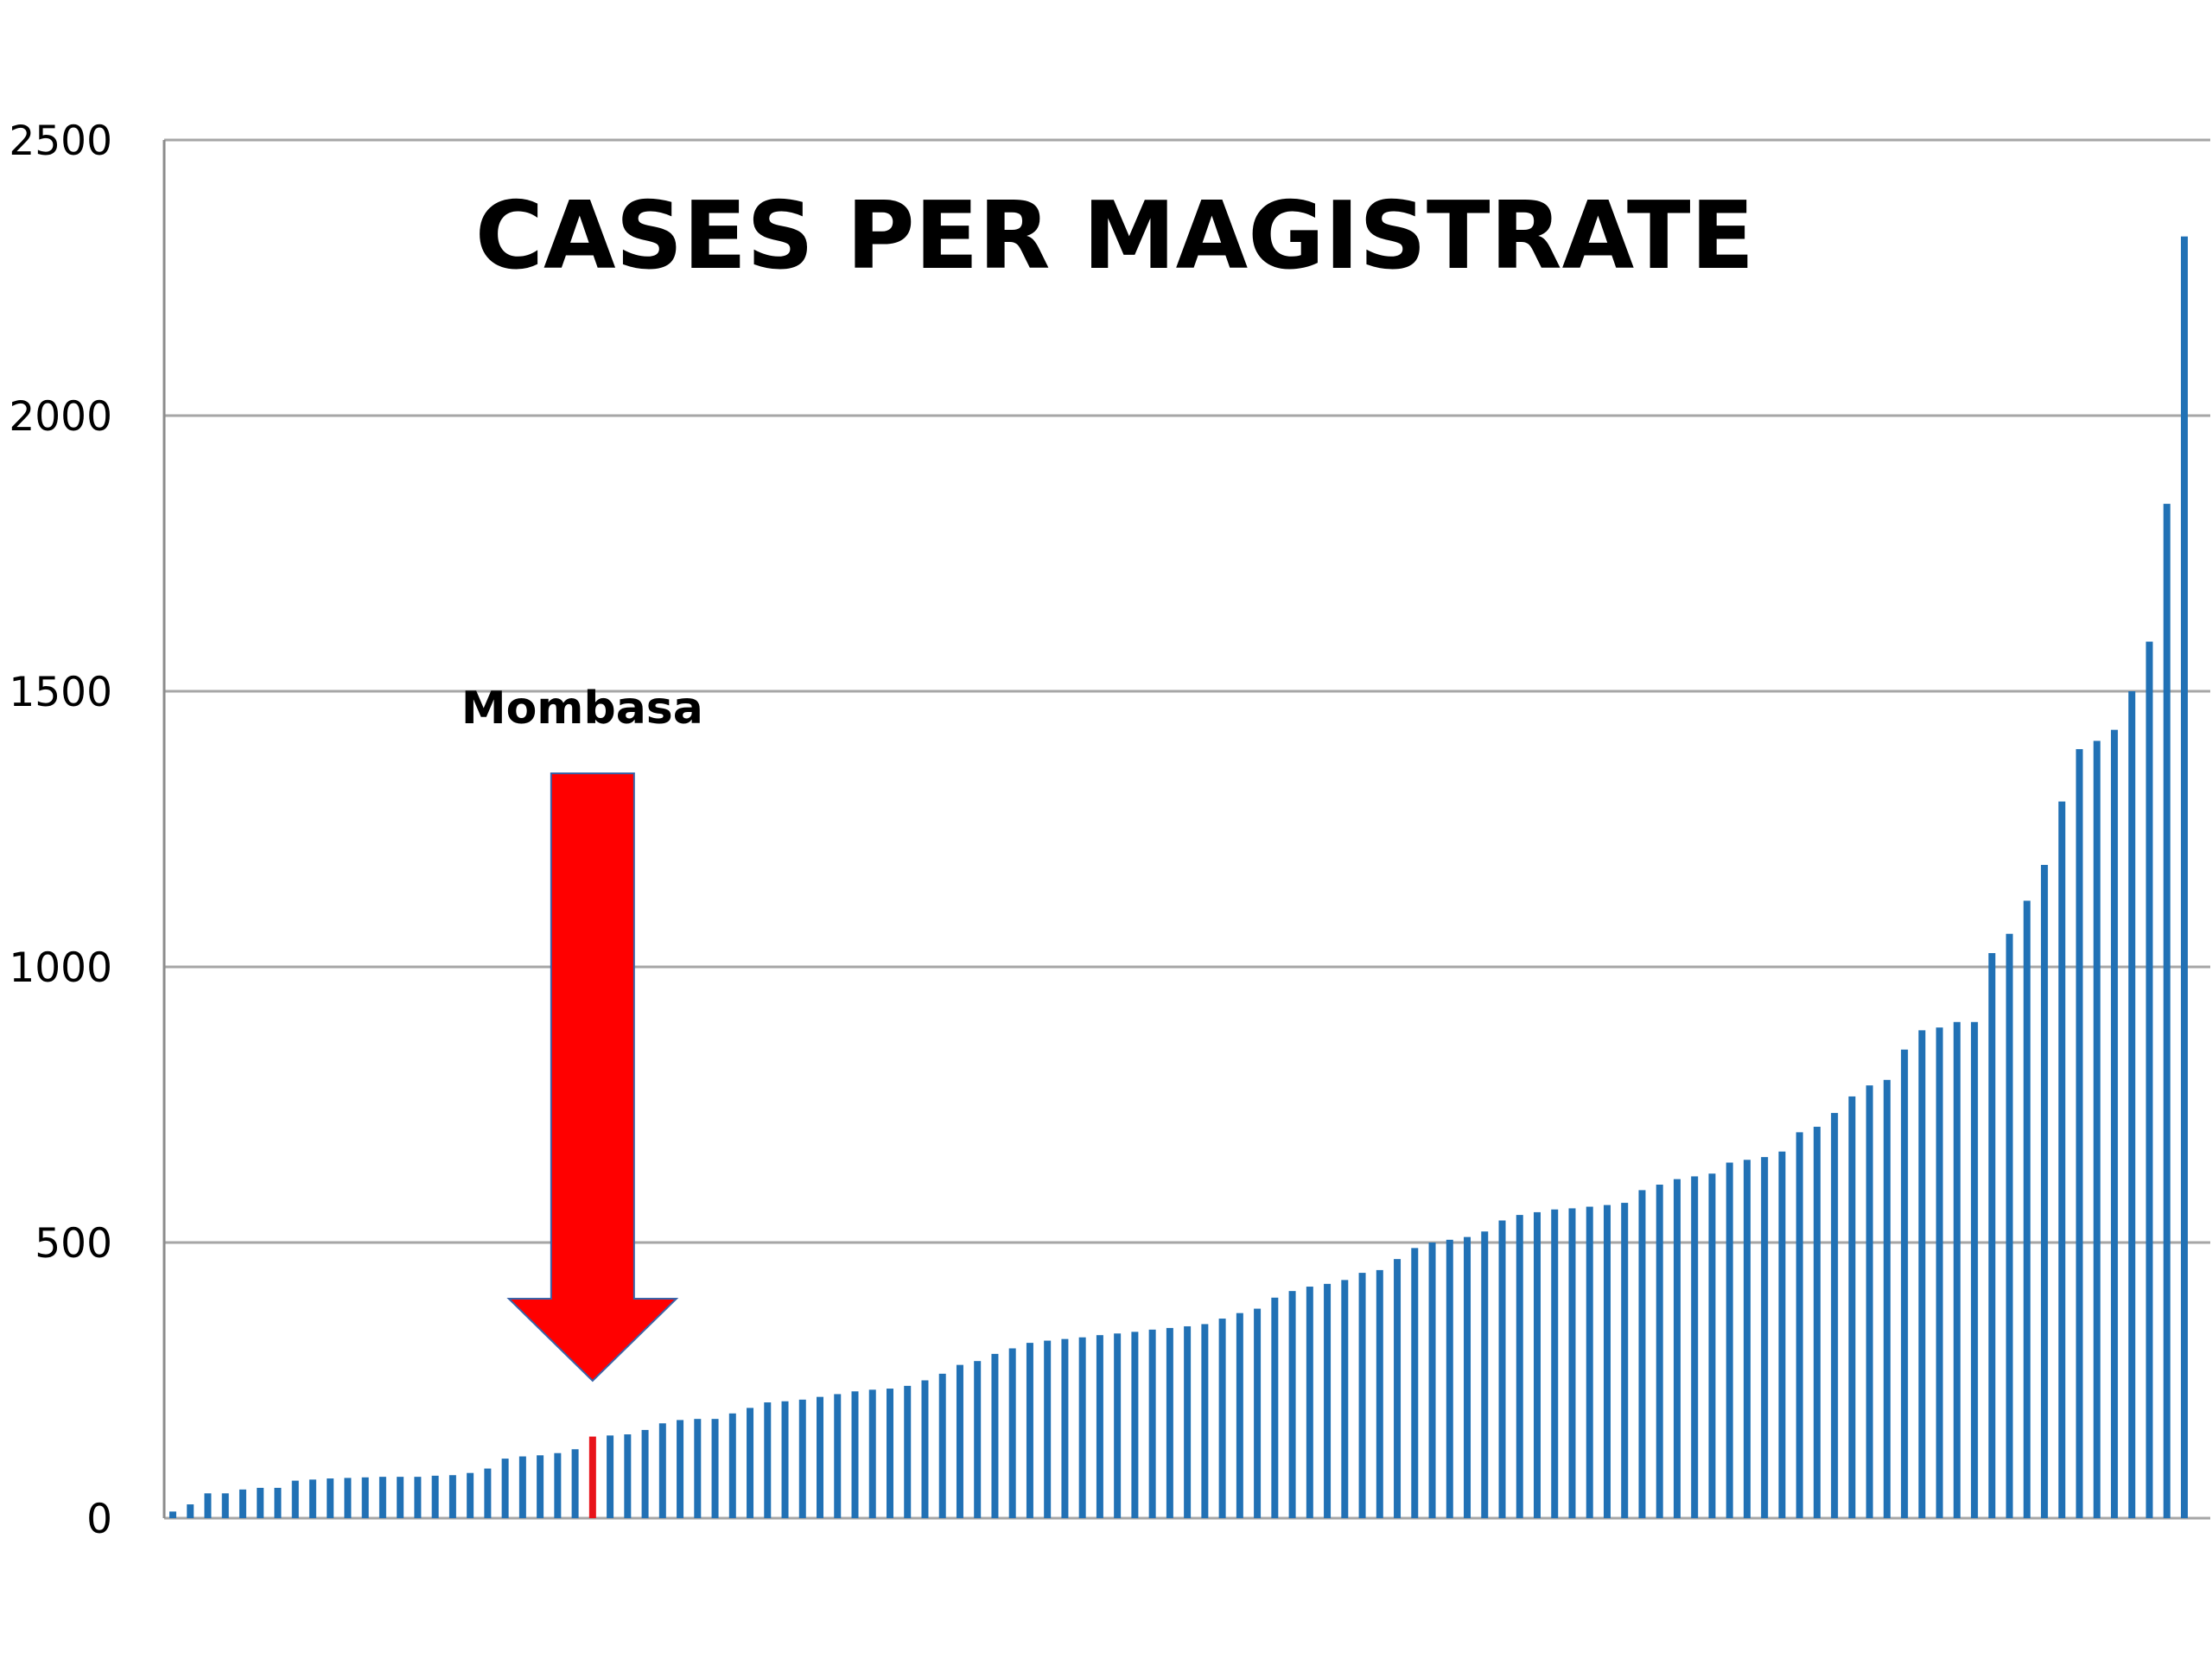 The image size is (2212, 1659). I want to click on bar-mombasa, so click(592, 1477).